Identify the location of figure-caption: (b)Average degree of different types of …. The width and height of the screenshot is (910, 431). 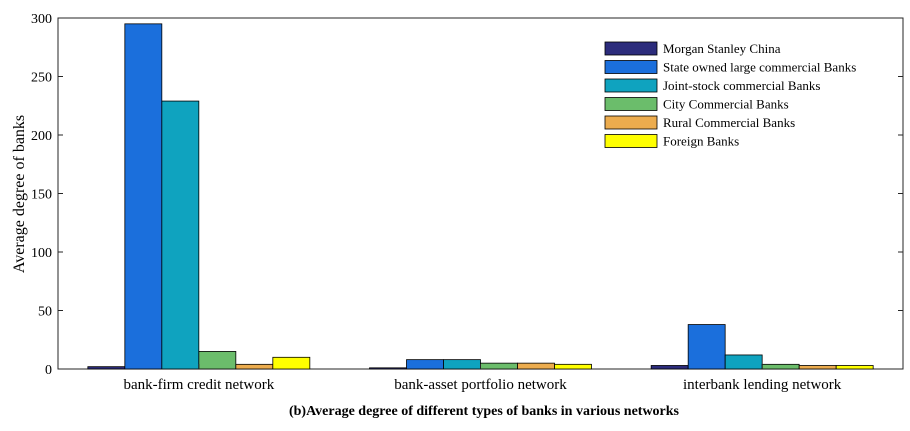
(484, 411).